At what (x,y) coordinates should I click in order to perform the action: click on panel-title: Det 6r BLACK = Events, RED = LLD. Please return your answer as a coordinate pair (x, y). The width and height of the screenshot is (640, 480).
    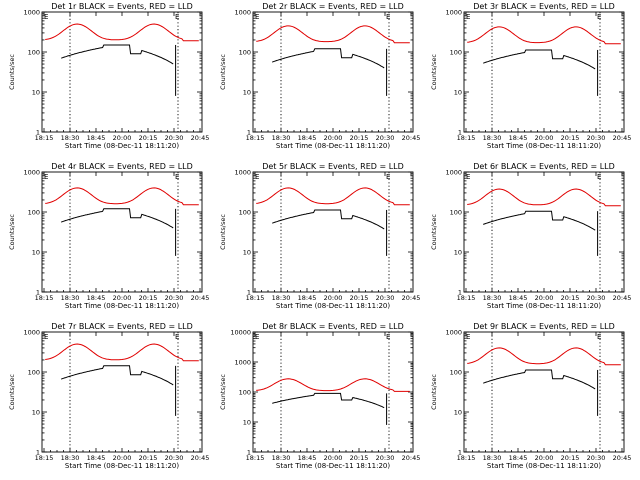
    Looking at the image, I should click on (544, 166).